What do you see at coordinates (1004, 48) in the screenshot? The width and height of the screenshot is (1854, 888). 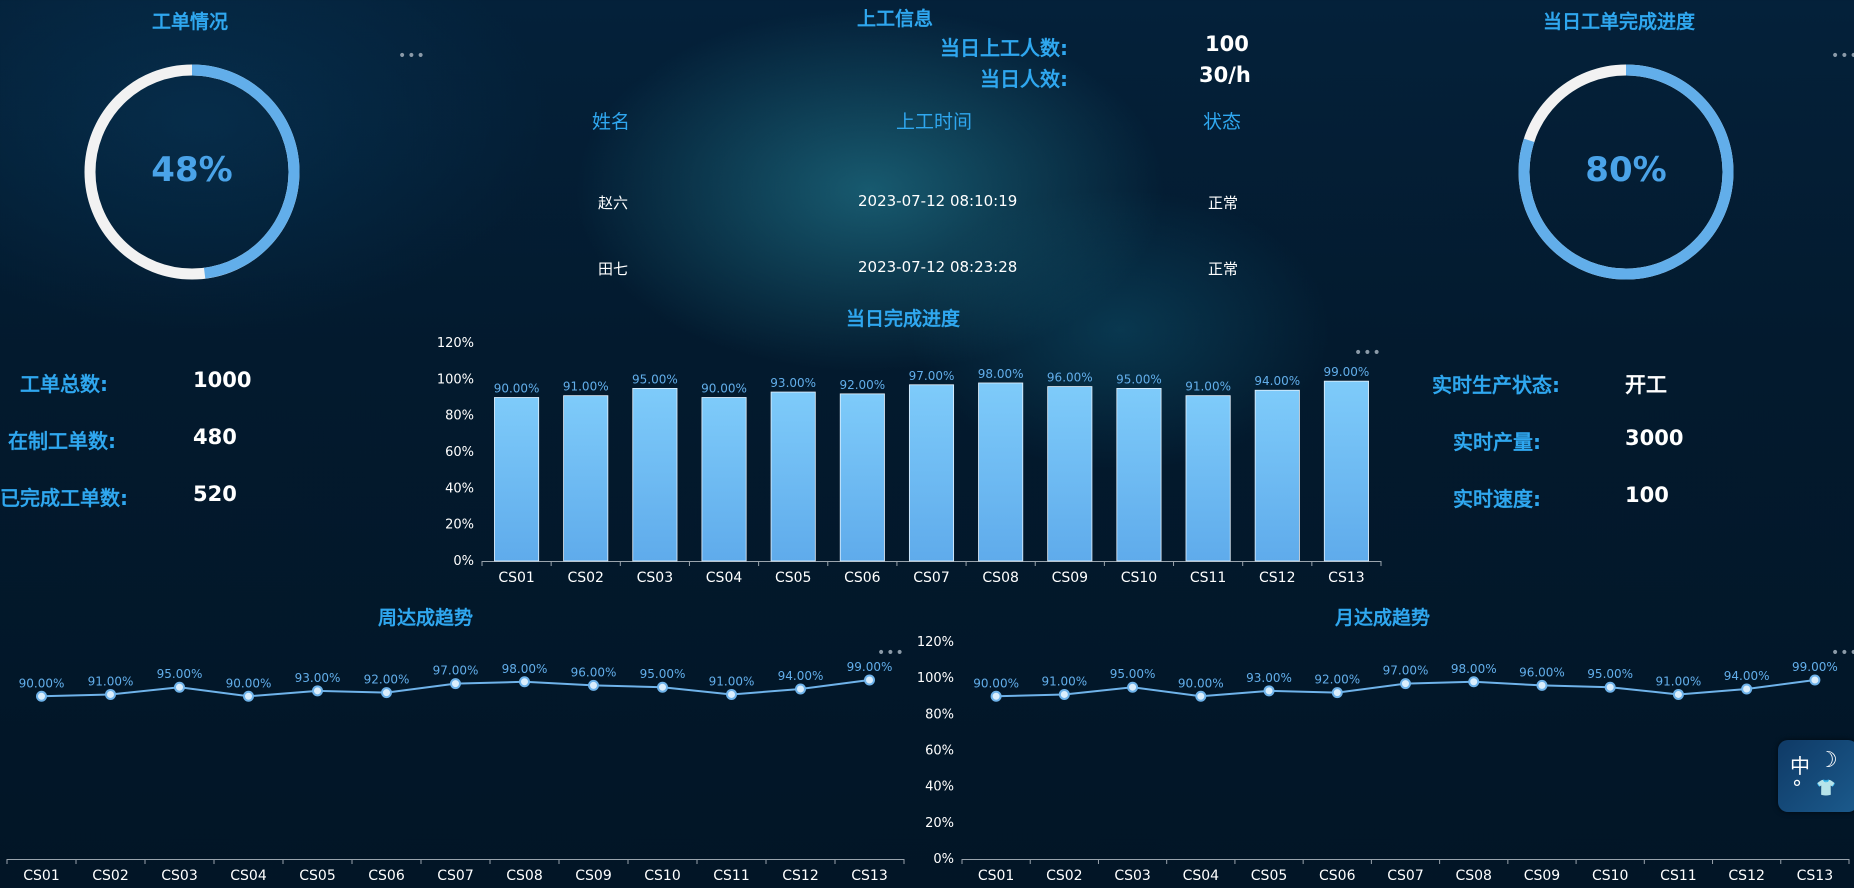 I see `headcount-label: 当日上工人数:` at bounding box center [1004, 48].